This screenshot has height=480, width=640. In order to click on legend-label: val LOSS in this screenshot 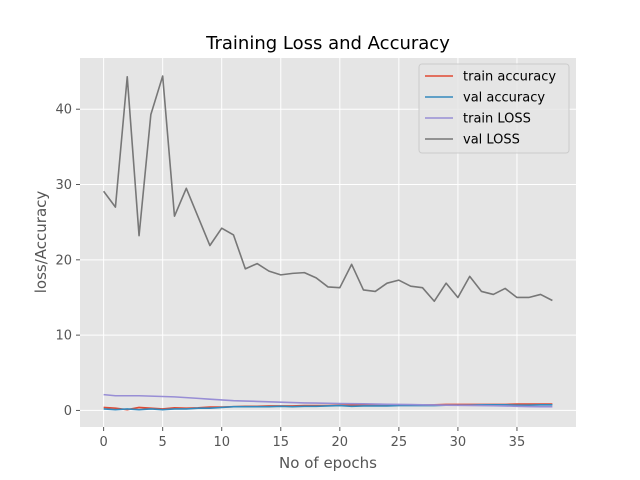, I will do `click(491, 140)`.